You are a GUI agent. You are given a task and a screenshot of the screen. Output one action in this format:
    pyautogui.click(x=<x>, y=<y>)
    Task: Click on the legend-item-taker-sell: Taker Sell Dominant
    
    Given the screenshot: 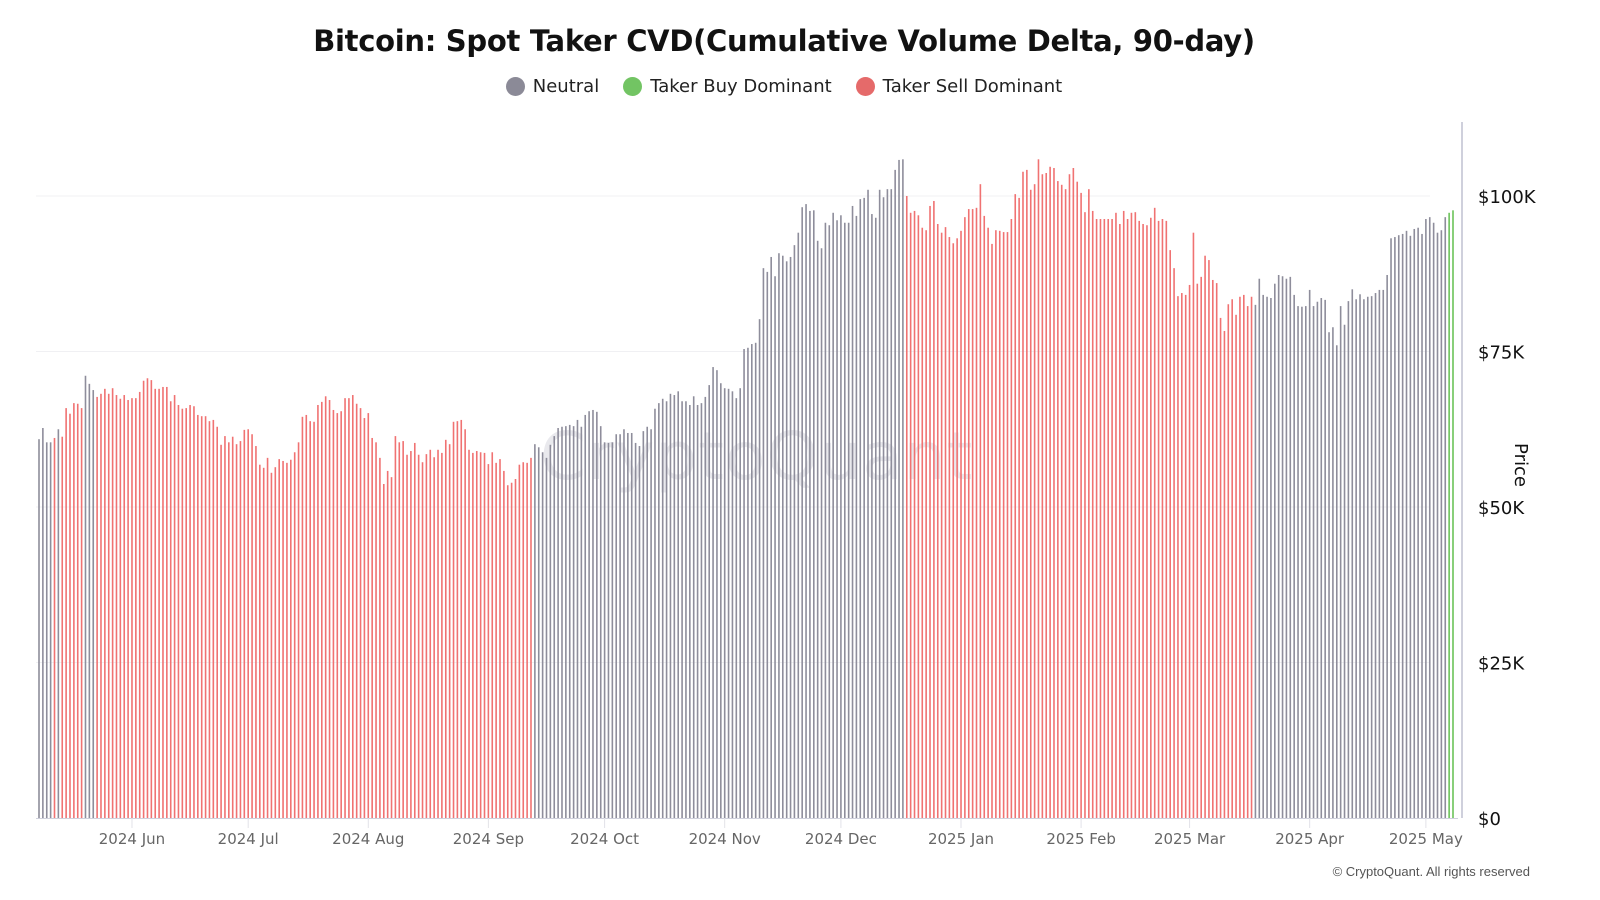 What is the action you would take?
    pyautogui.click(x=958, y=86)
    